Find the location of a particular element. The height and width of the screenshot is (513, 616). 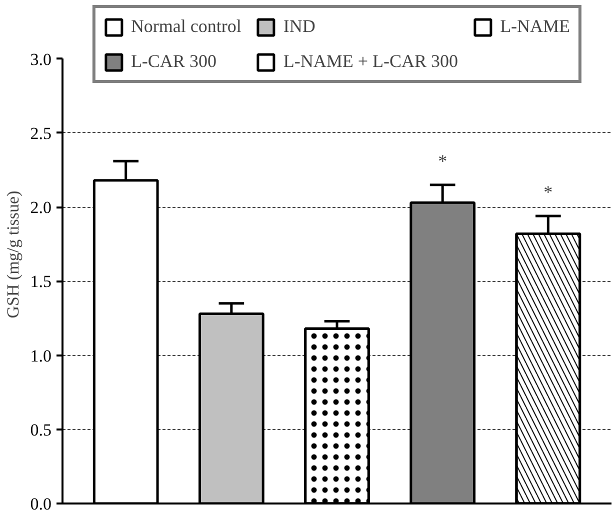

y-tick-label: 0.5 is located at coordinates (41, 430).